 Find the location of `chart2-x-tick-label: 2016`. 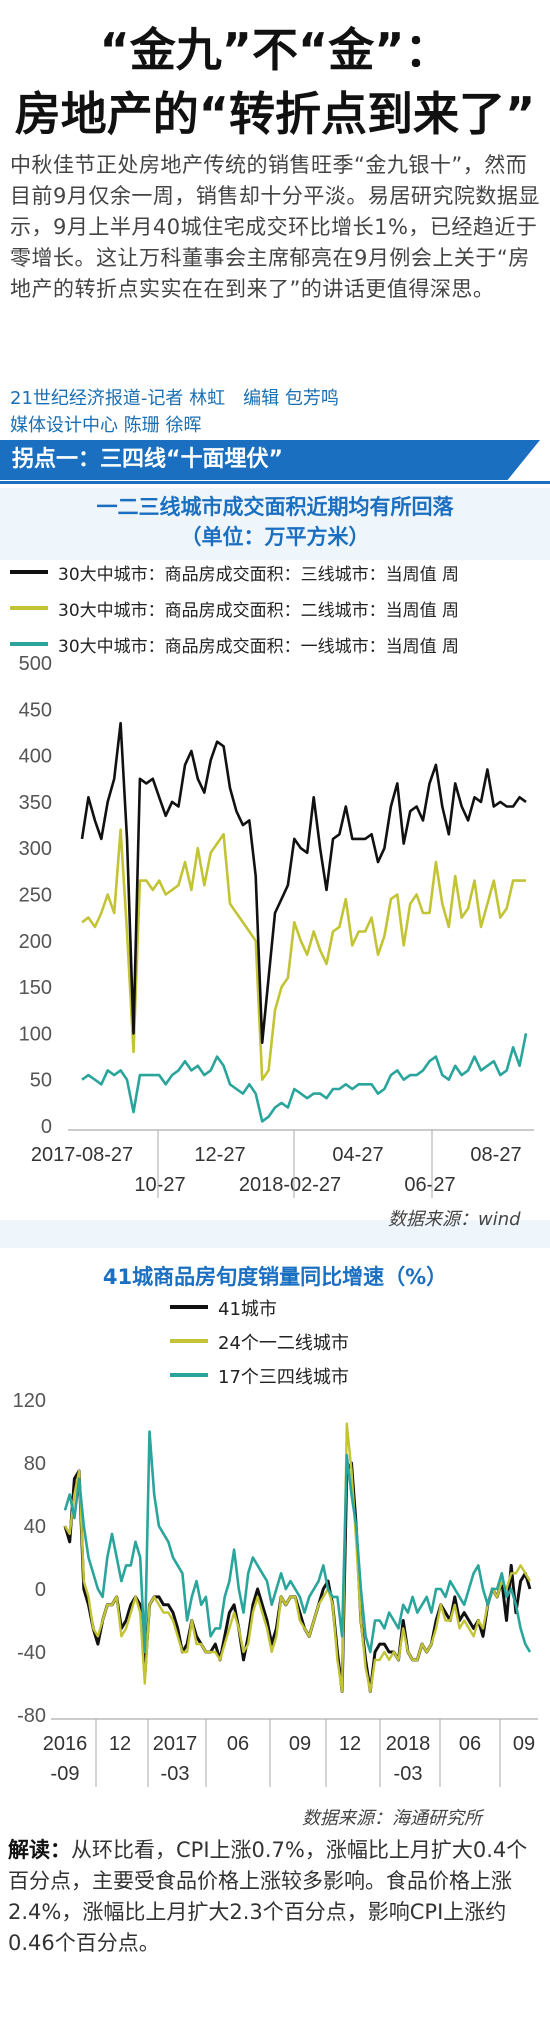

chart2-x-tick-label: 2016 is located at coordinates (65, 1744).